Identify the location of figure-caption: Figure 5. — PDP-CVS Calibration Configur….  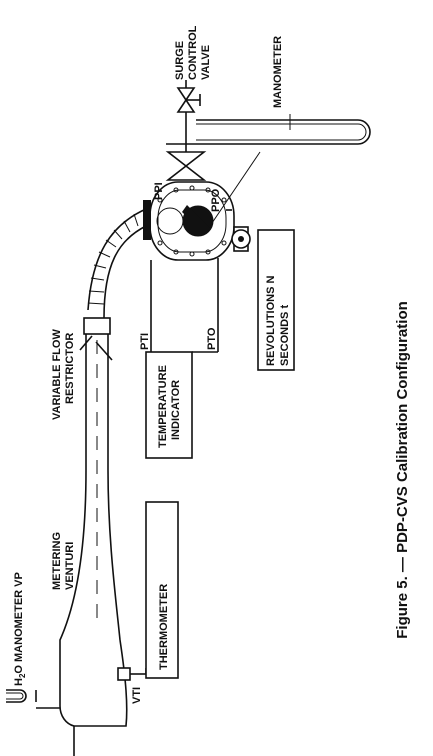
(402, 470).